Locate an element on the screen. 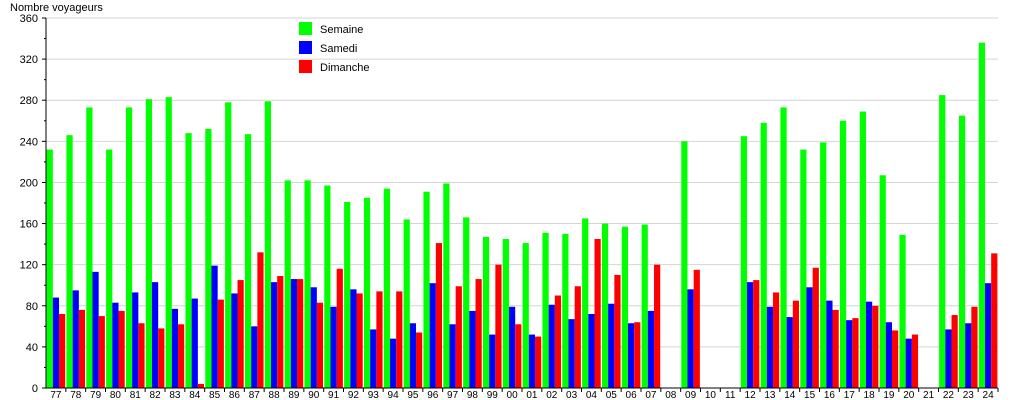  legend-label-samedi: Samedi is located at coordinates (338, 49).